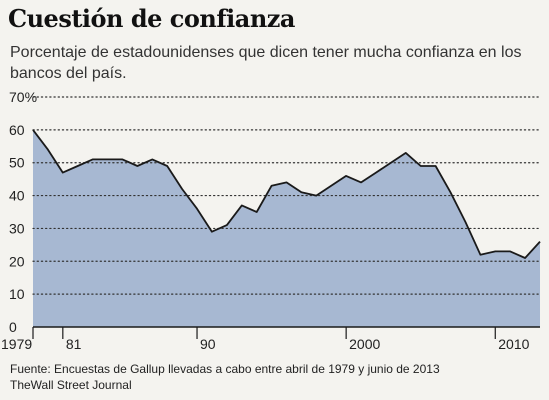 The width and height of the screenshot is (549, 400). Describe the element at coordinates (71, 385) in the screenshot. I see `publisher-credit: TheWall Street Journal` at that location.